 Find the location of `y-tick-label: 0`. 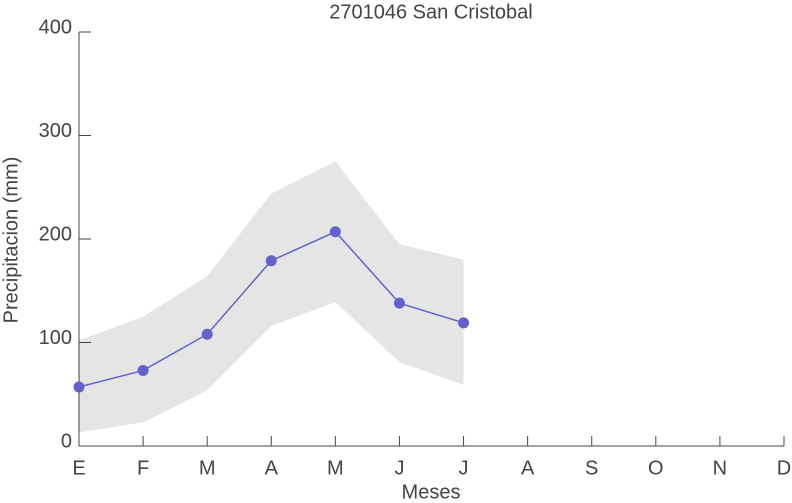

y-tick-label: 0 is located at coordinates (66, 441).